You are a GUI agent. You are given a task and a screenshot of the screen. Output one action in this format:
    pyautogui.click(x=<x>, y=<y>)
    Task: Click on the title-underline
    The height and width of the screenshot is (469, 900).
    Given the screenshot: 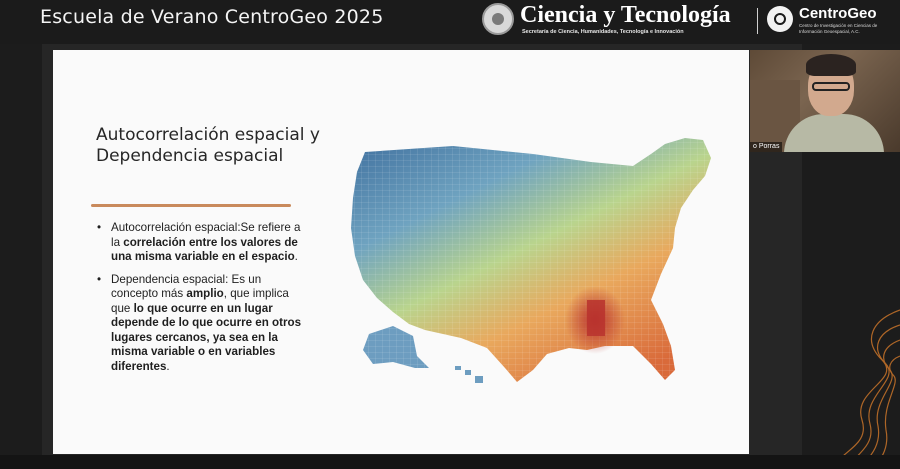 What is the action you would take?
    pyautogui.click(x=191, y=205)
    